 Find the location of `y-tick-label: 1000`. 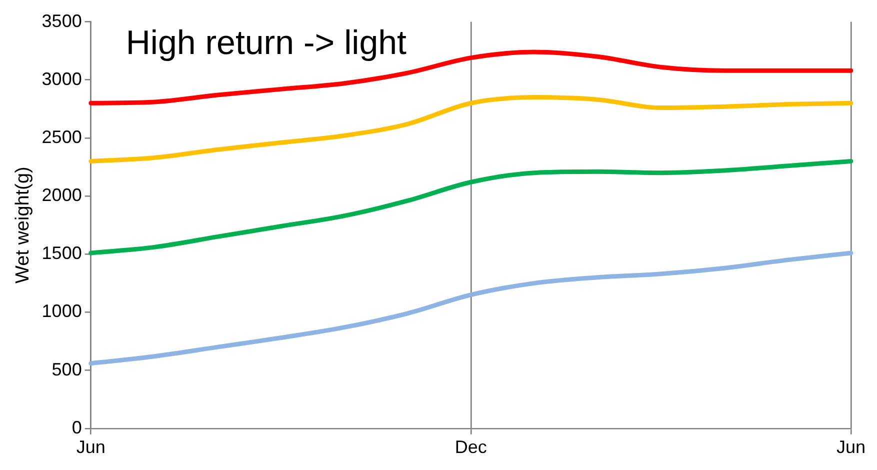

y-tick-label: 1000 is located at coordinates (62, 311).